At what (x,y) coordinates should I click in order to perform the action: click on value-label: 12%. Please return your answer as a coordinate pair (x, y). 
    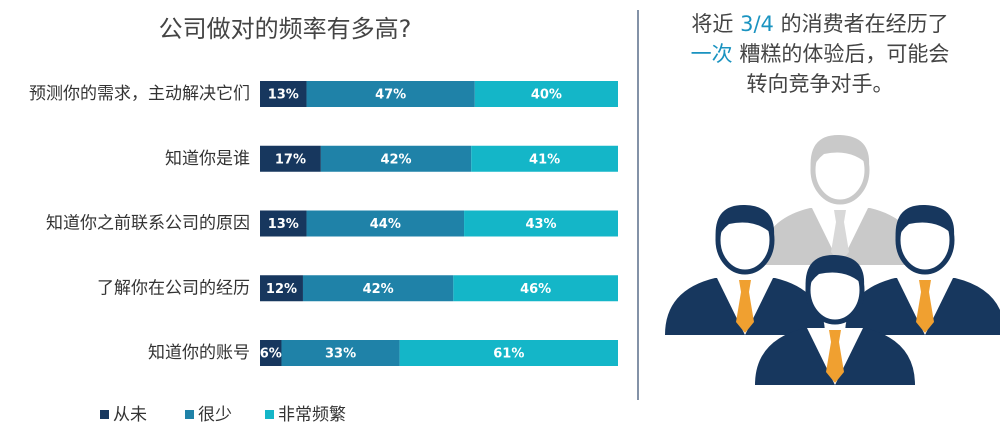
    Looking at the image, I should click on (281, 289).